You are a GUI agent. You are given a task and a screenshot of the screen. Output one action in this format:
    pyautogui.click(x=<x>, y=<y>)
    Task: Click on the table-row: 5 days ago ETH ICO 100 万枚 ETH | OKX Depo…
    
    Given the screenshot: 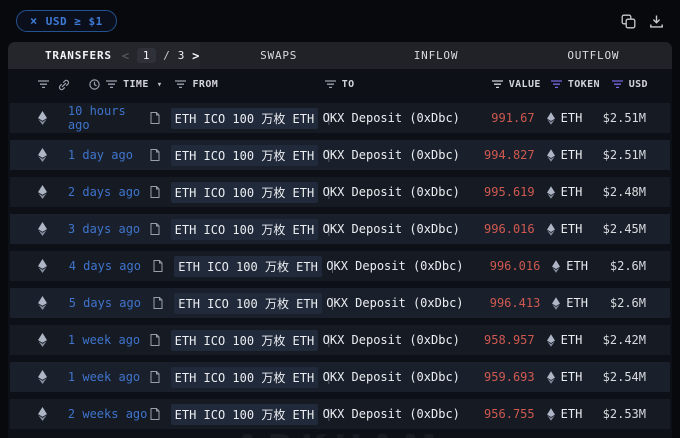 What is the action you would take?
    pyautogui.click(x=340, y=303)
    